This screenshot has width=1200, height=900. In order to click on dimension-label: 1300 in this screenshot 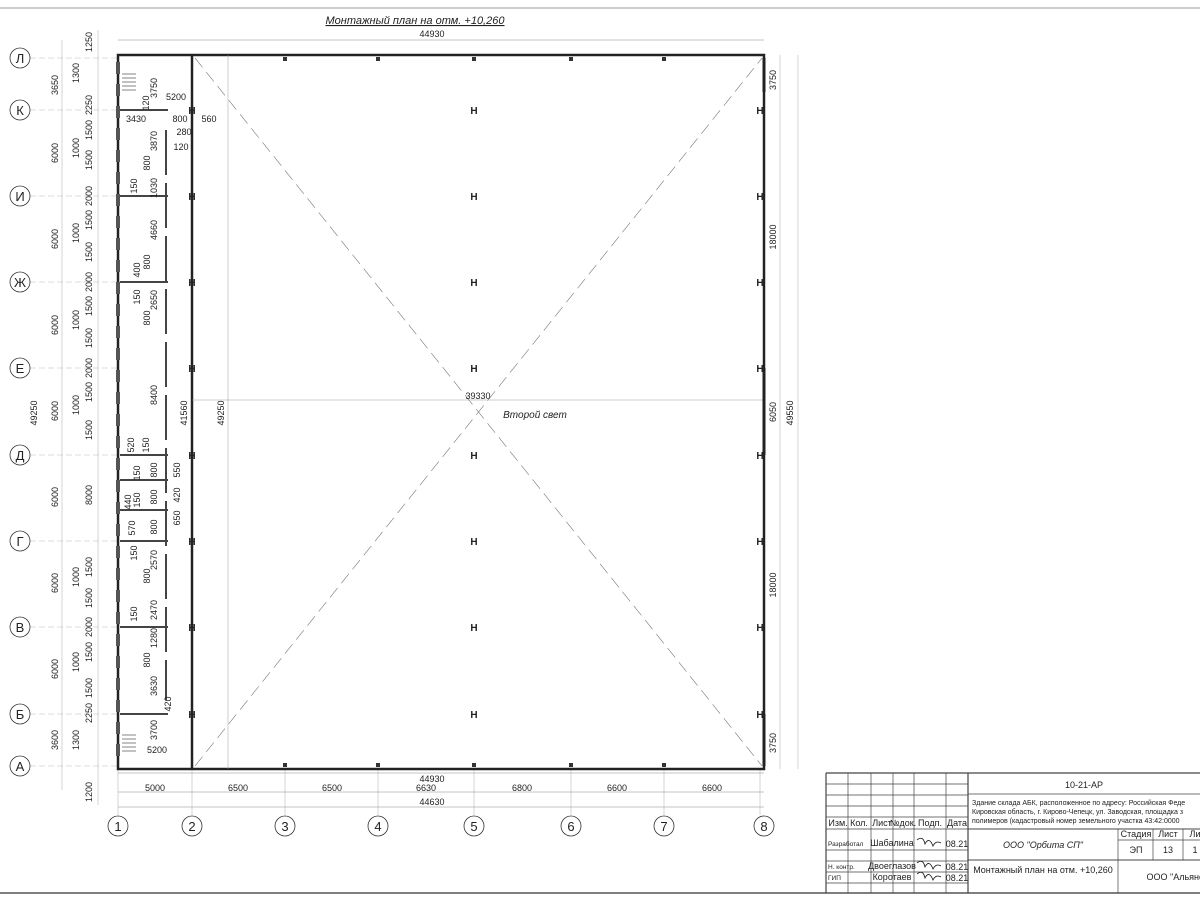, I will do `click(76, 73)`.